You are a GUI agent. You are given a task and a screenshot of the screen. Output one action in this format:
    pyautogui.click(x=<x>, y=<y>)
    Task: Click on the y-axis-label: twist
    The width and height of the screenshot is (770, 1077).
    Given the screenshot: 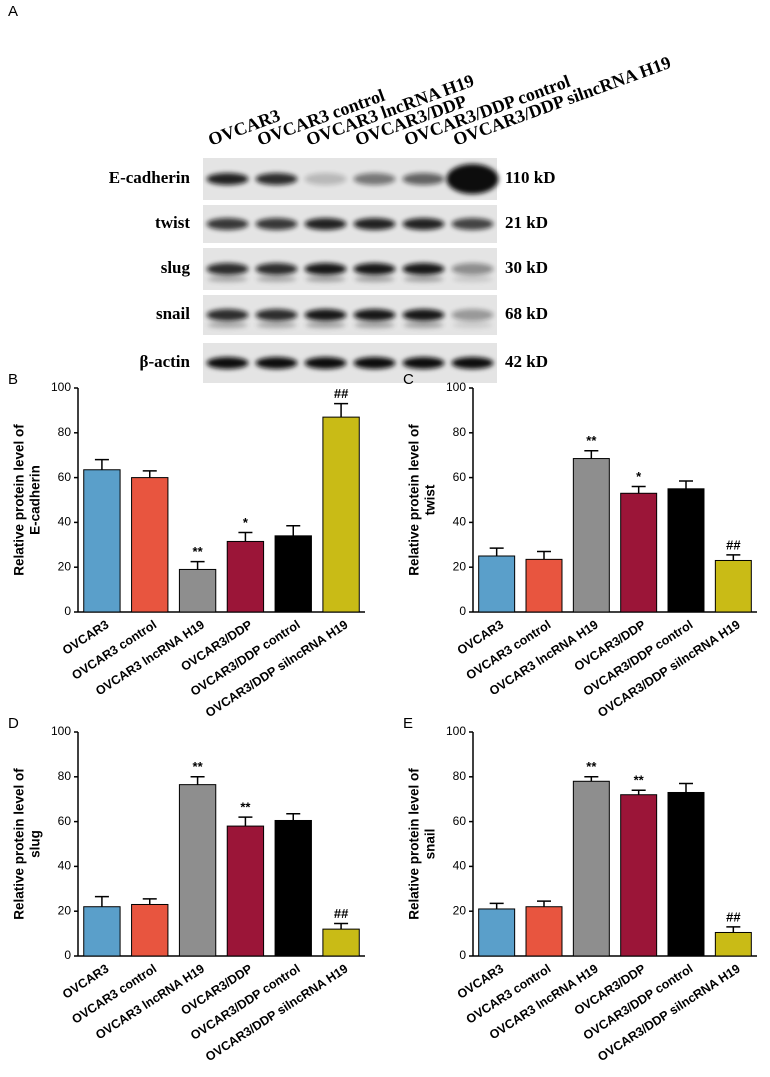 What is the action you would take?
    pyautogui.click(x=430, y=499)
    